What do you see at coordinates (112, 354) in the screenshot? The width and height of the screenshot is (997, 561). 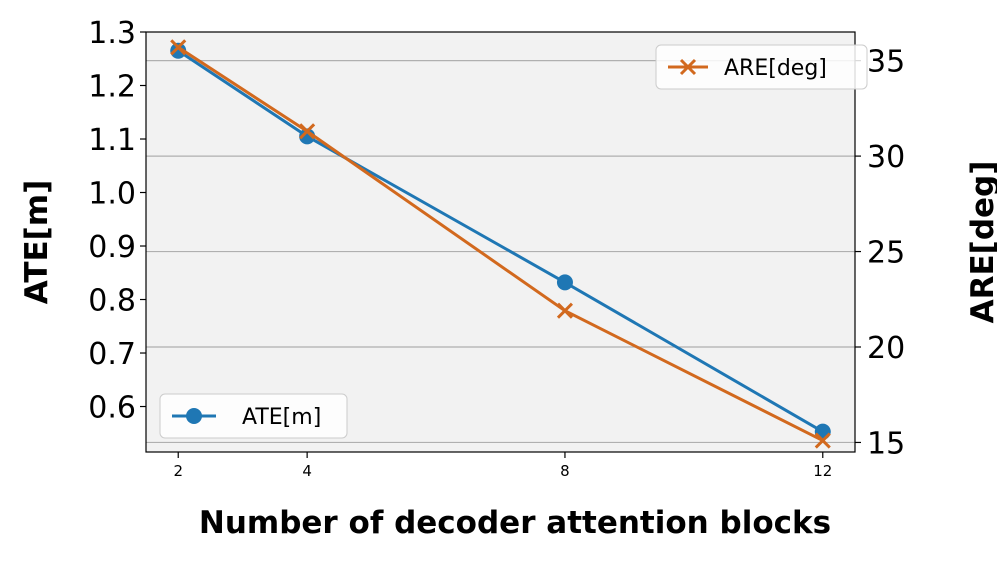 I see `left-y-tick-label: 0.7` at bounding box center [112, 354].